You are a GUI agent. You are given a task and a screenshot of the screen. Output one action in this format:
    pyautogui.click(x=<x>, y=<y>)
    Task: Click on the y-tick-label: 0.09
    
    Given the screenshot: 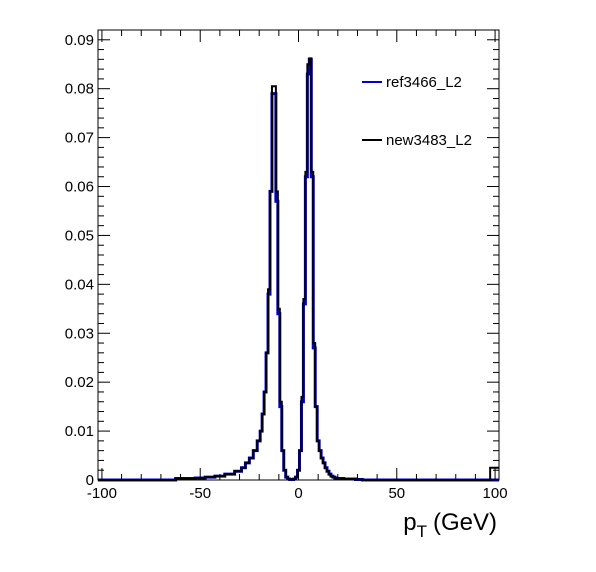 What is the action you would take?
    pyautogui.click(x=79, y=40)
    